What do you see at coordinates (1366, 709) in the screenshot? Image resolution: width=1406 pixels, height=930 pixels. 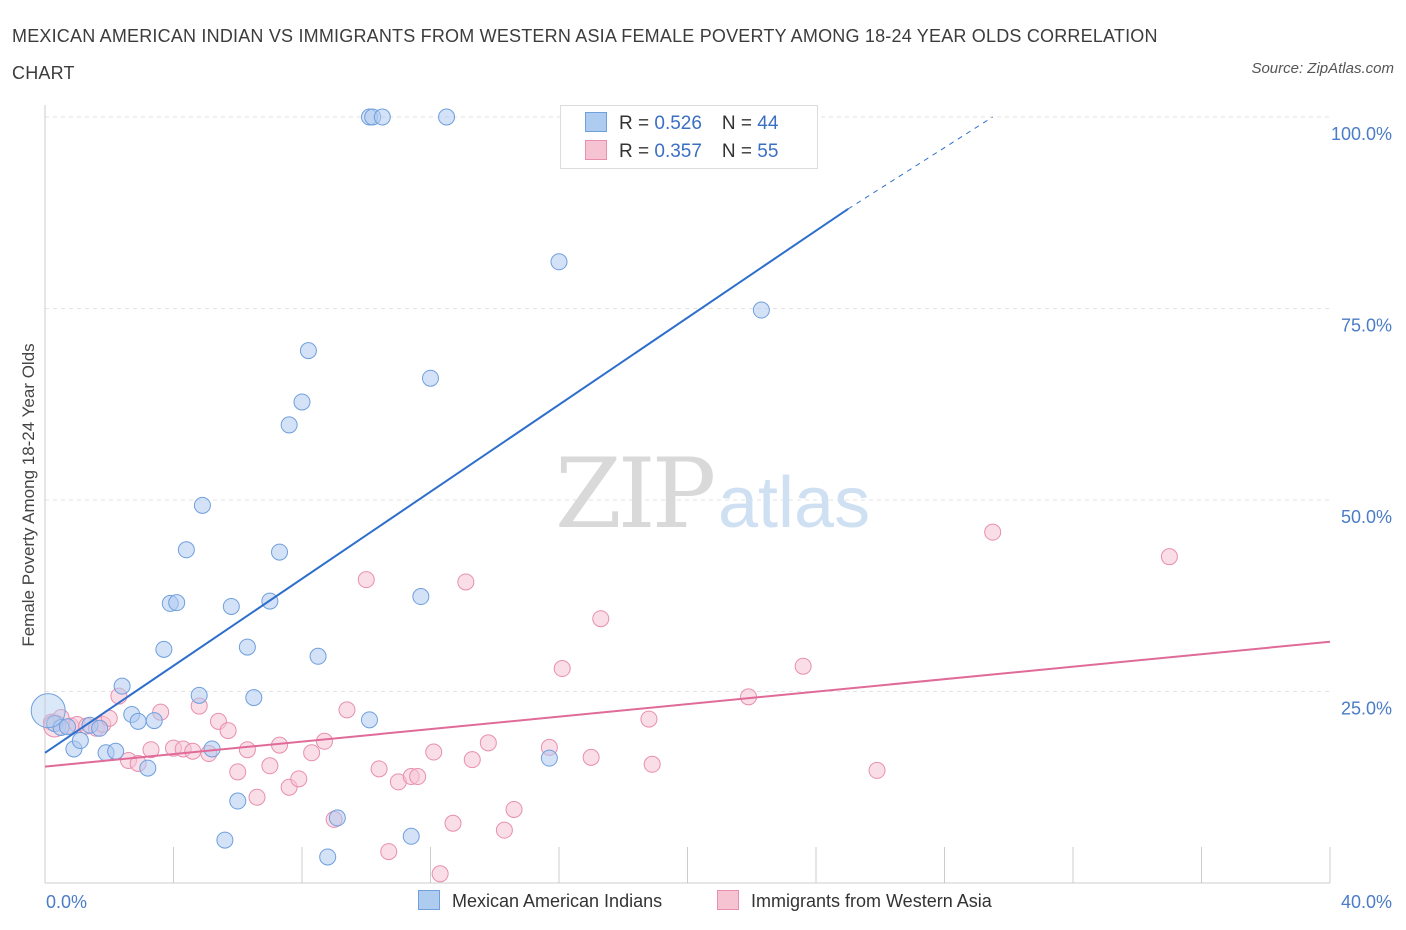 I see `y-tick-label-0: 25.0%` at bounding box center [1366, 709].